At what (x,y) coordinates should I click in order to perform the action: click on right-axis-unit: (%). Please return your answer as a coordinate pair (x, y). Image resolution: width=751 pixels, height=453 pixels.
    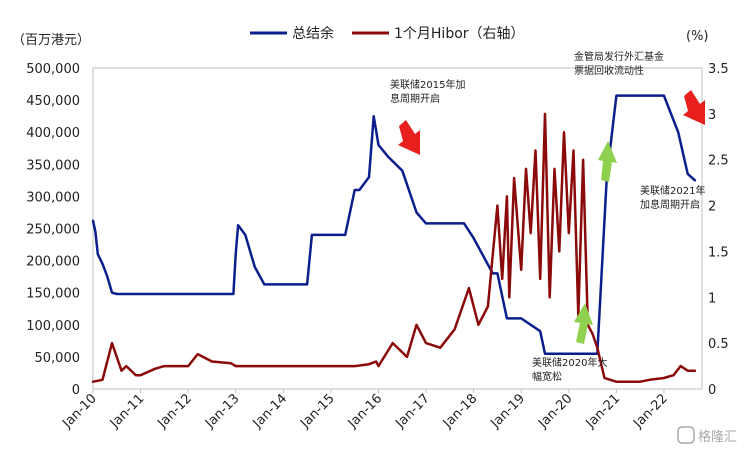
    Looking at the image, I should click on (697, 36).